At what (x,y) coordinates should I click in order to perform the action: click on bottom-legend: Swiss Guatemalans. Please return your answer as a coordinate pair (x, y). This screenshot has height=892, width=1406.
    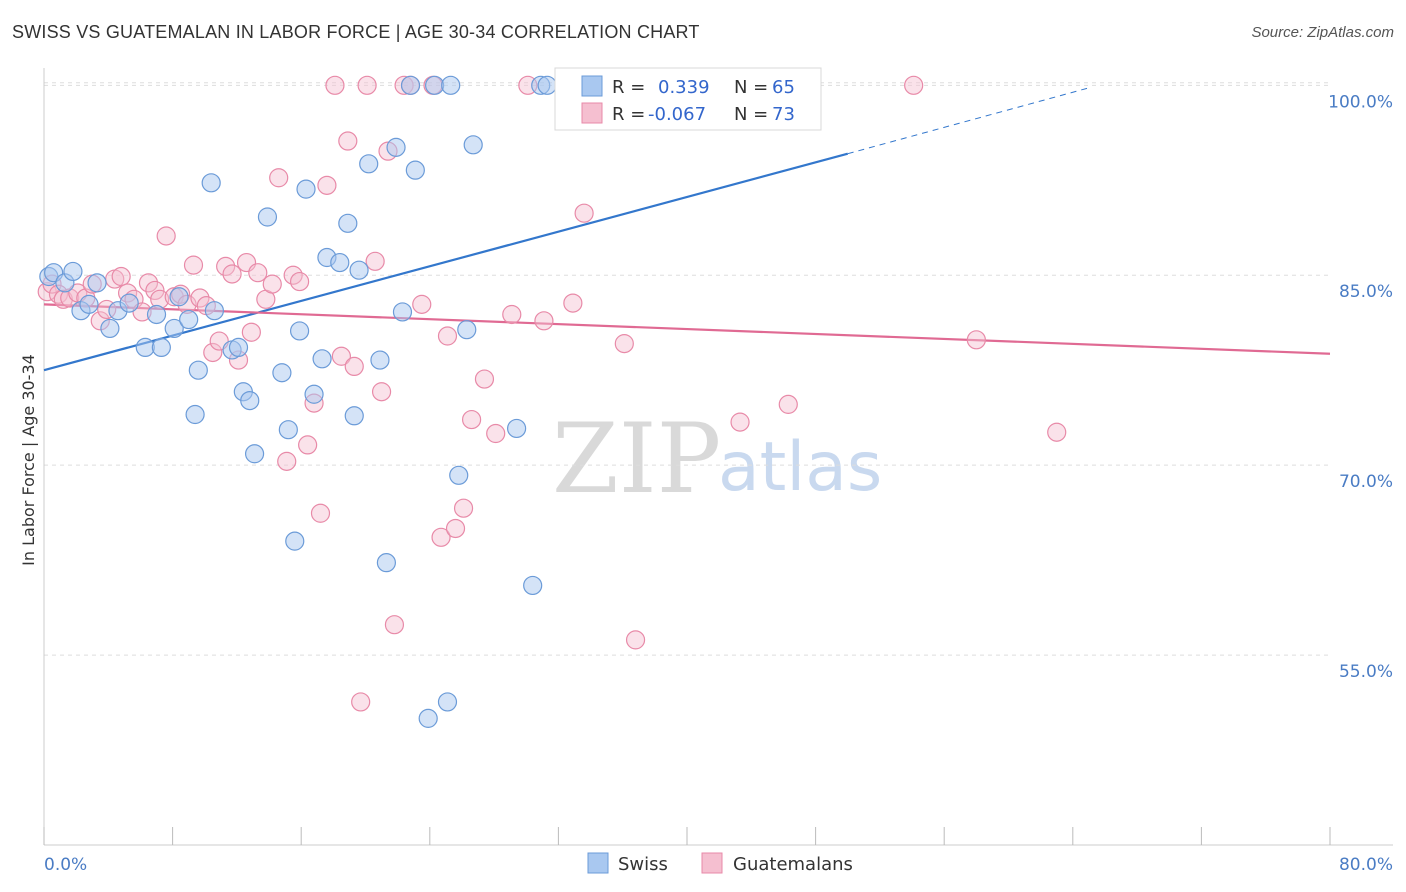
    Looking at the image, I should click on (720, 863).